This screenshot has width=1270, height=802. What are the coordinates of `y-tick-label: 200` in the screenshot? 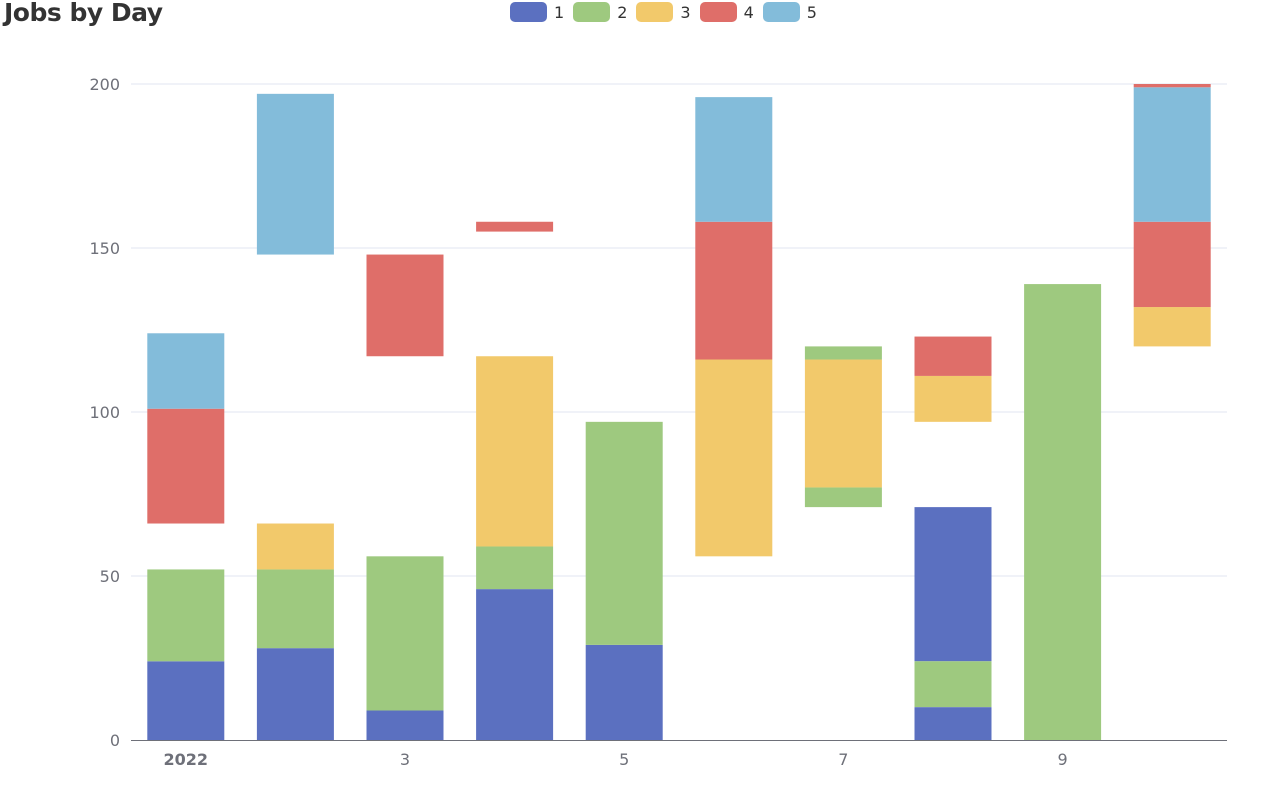 It's located at (104, 84).